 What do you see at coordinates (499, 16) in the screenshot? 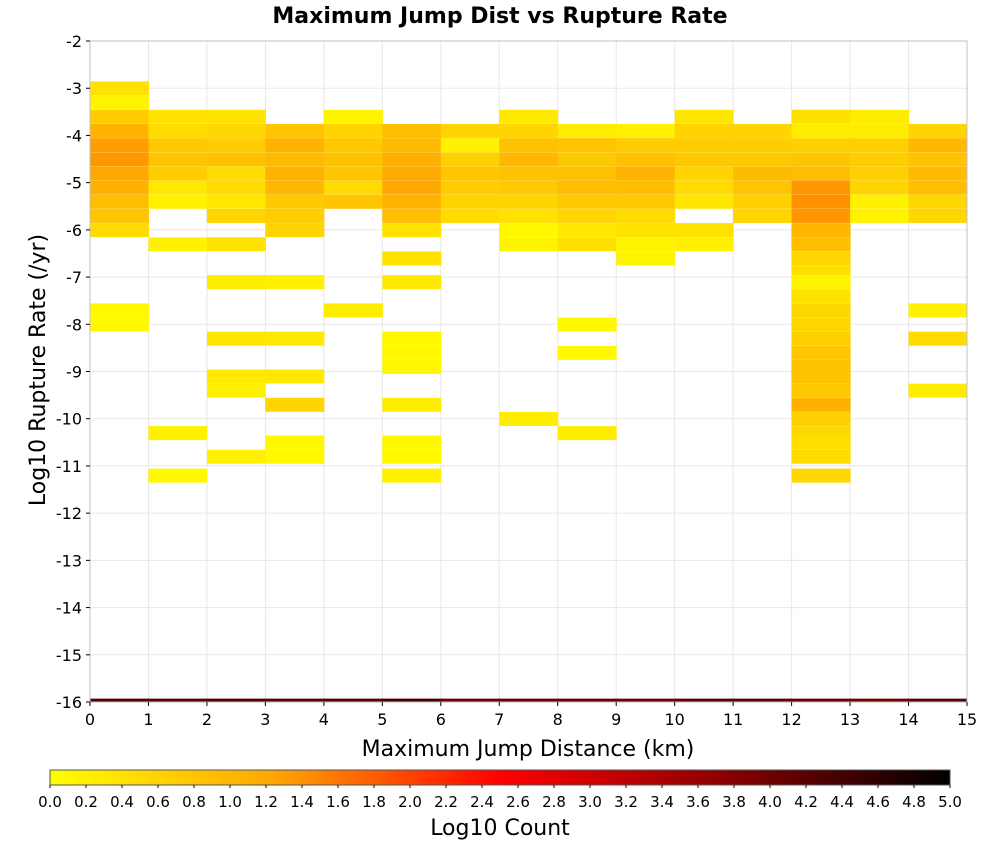
I see `chart-title: Maximum Jump Dist vs Rupture Rate` at bounding box center [499, 16].